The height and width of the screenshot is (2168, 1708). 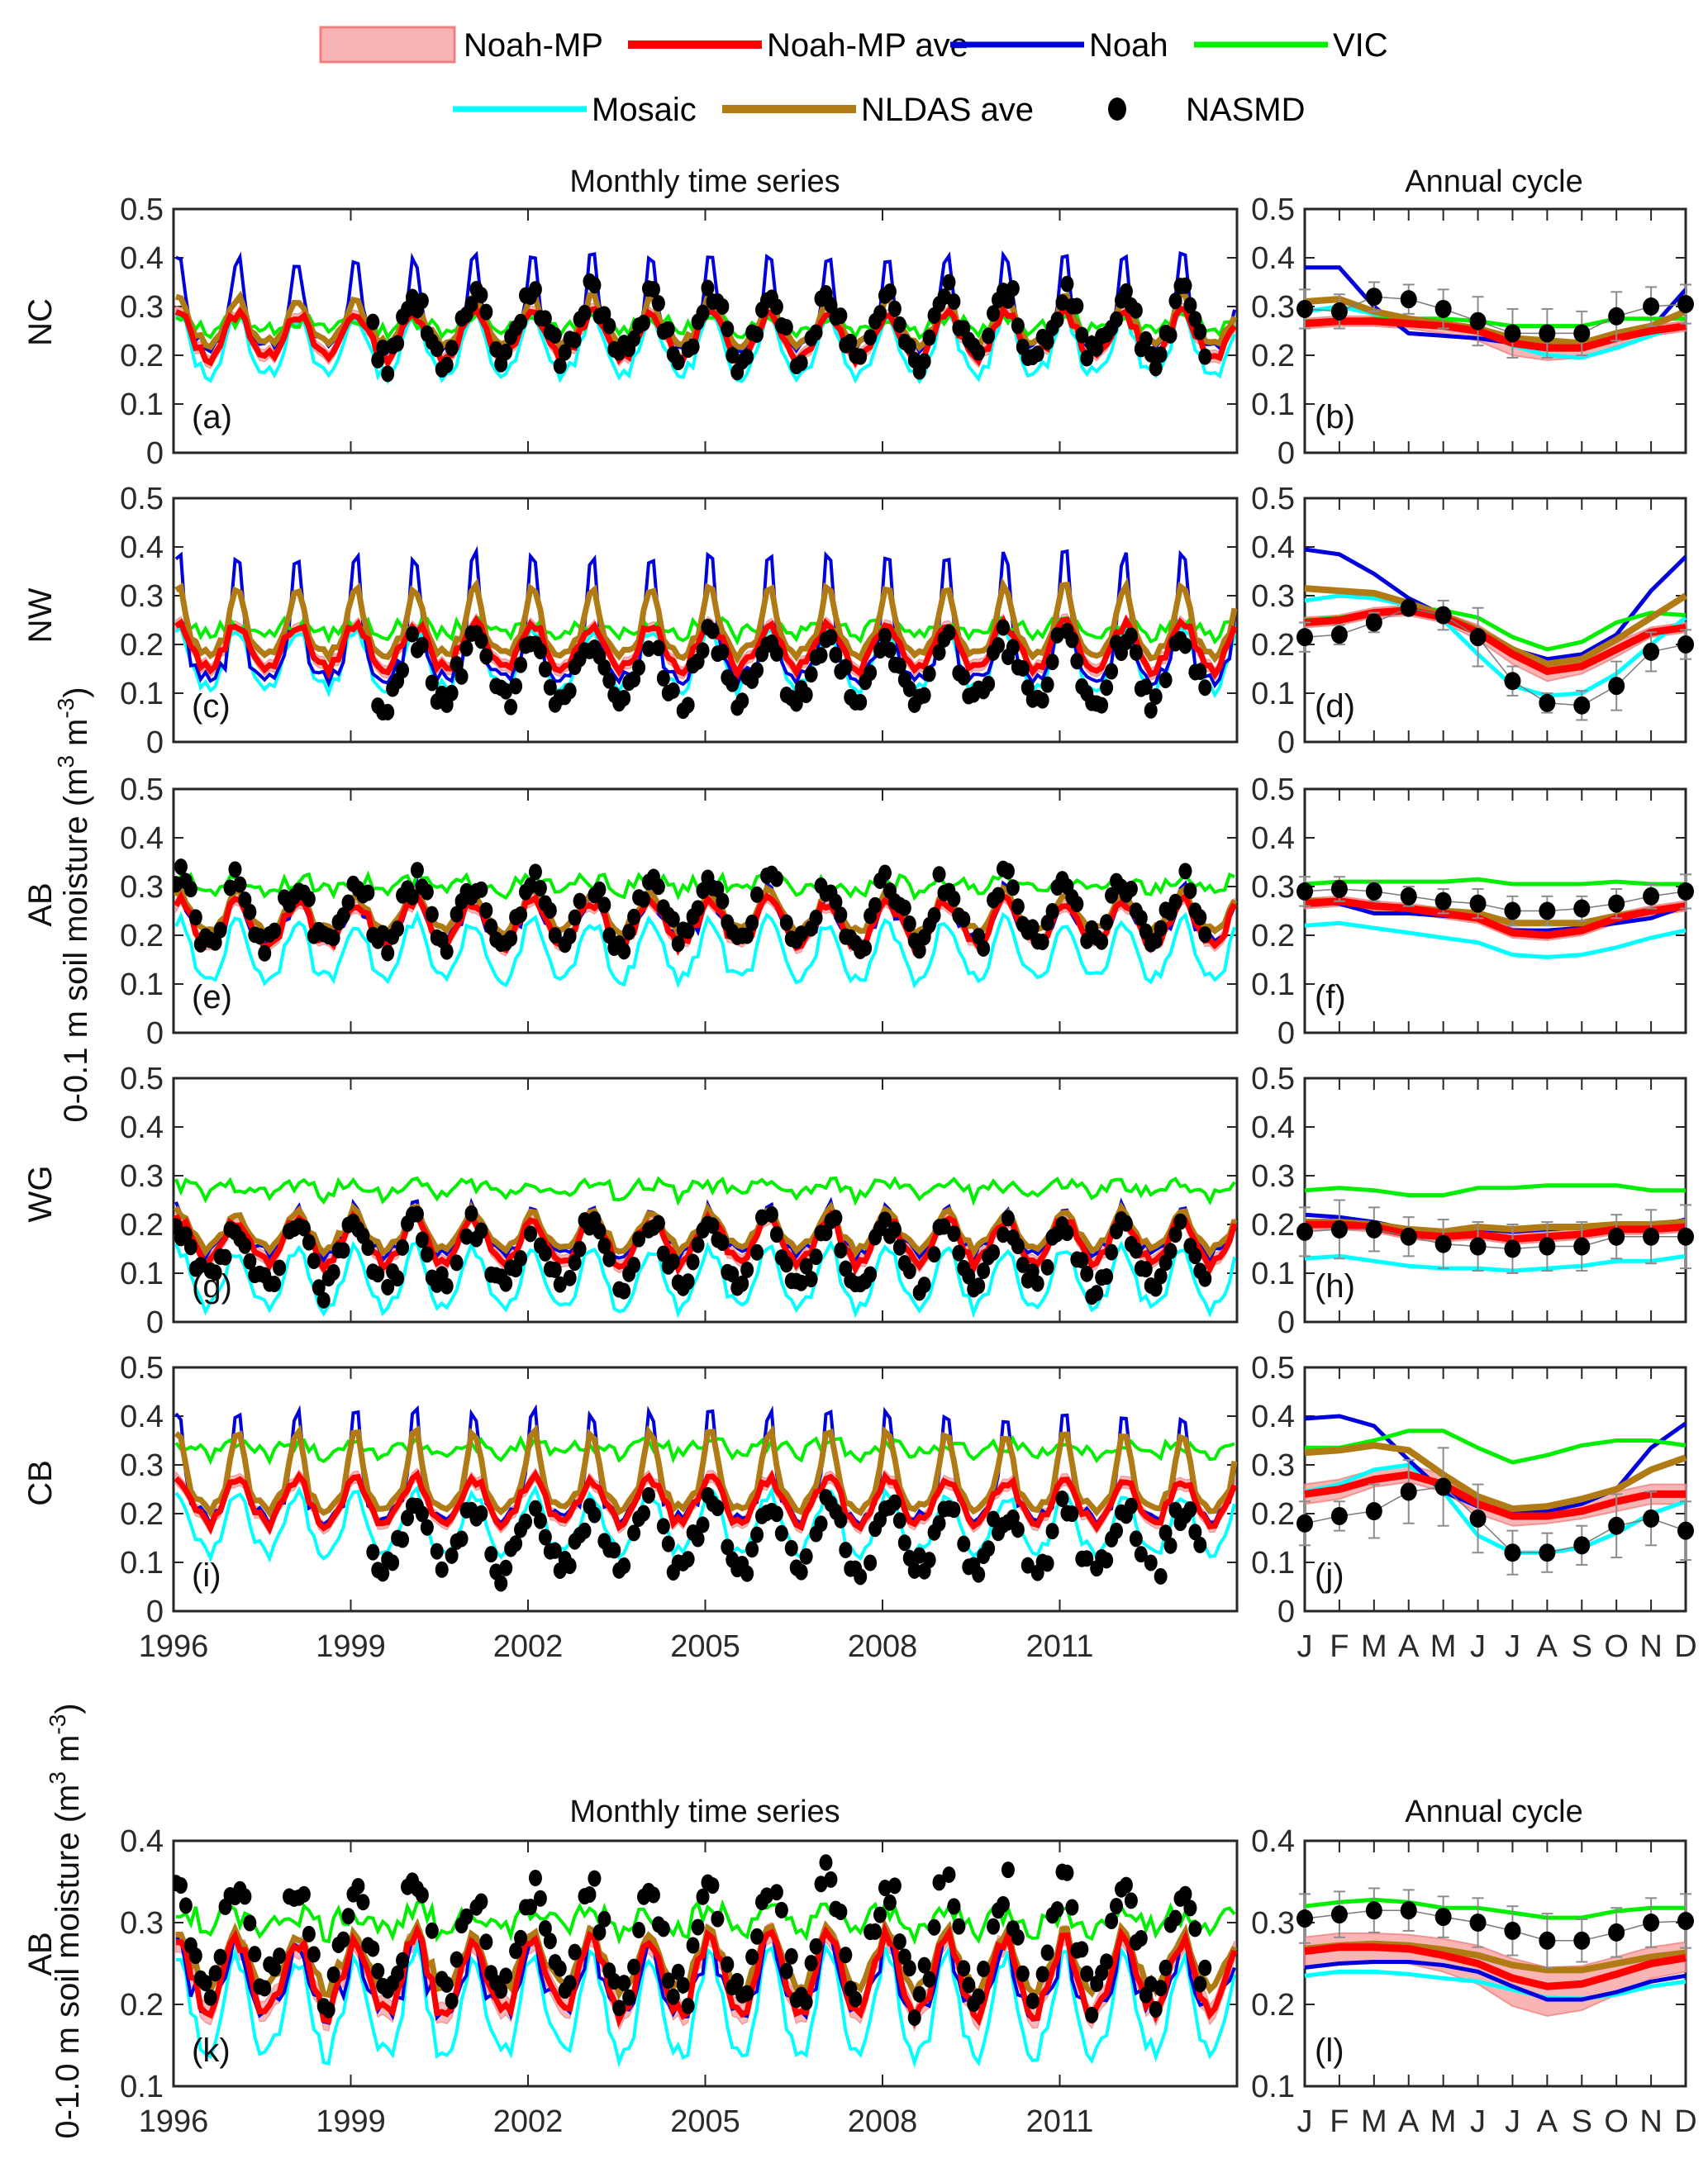 I want to click on panel-i-ytick-label: 0.4, so click(x=142, y=1417).